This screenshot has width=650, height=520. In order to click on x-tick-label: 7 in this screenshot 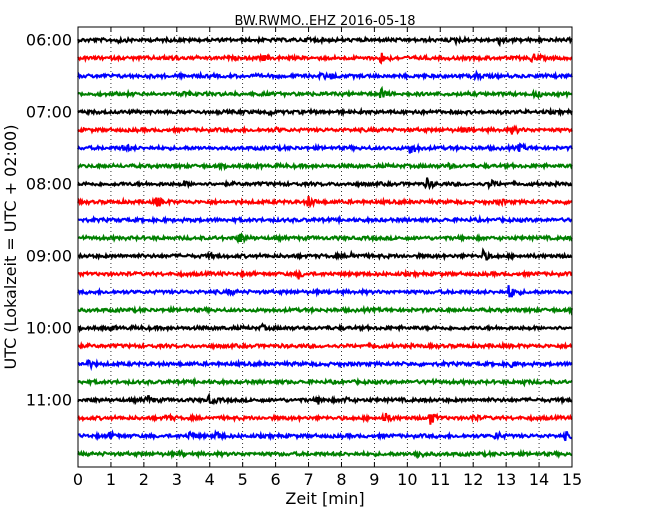, I will do `click(308, 479)`.